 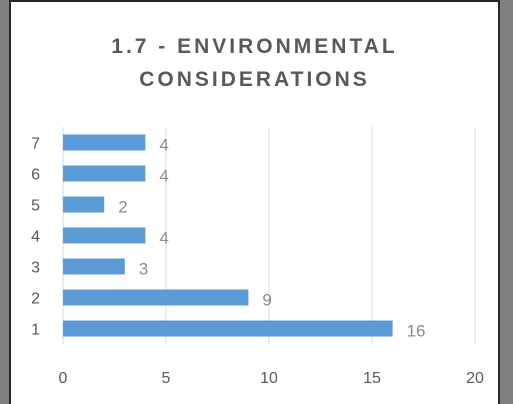 I want to click on data-label: 16, so click(x=416, y=331).